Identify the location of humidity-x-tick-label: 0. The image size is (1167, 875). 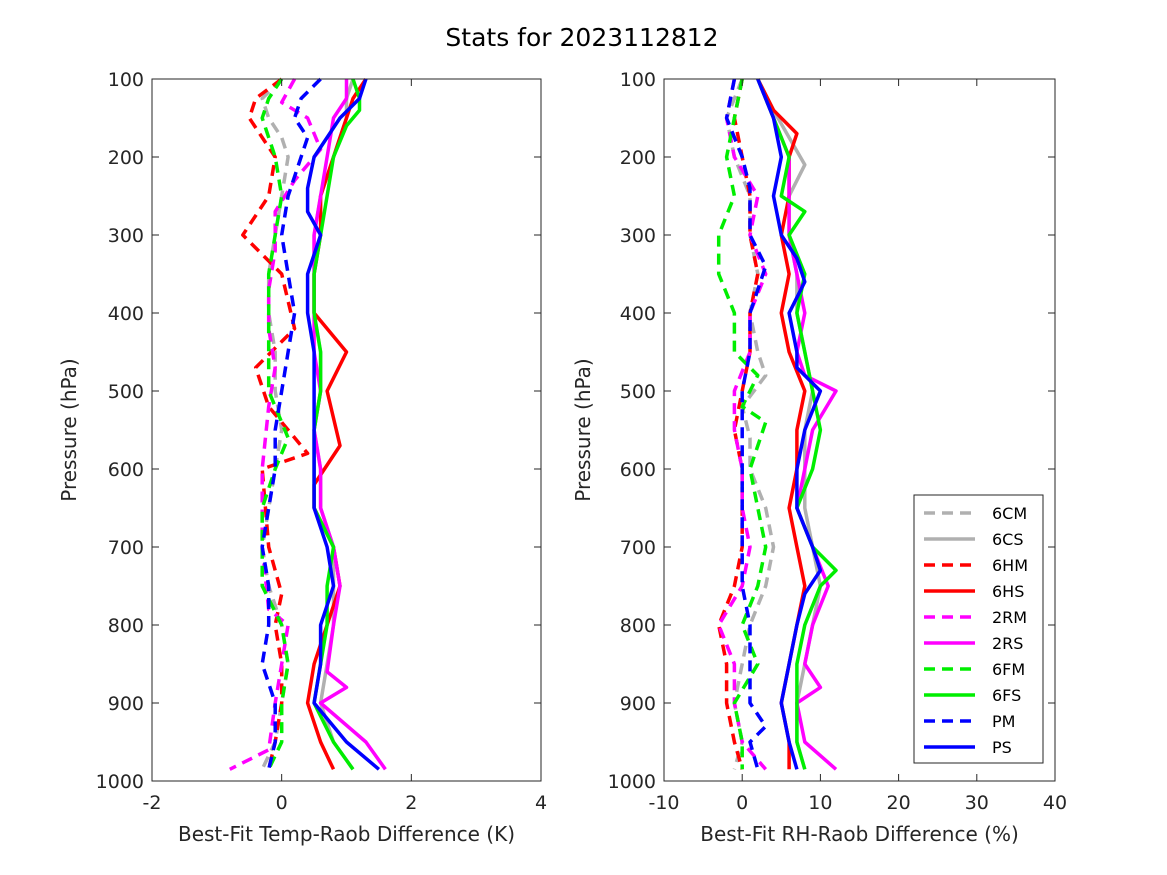
(742, 803).